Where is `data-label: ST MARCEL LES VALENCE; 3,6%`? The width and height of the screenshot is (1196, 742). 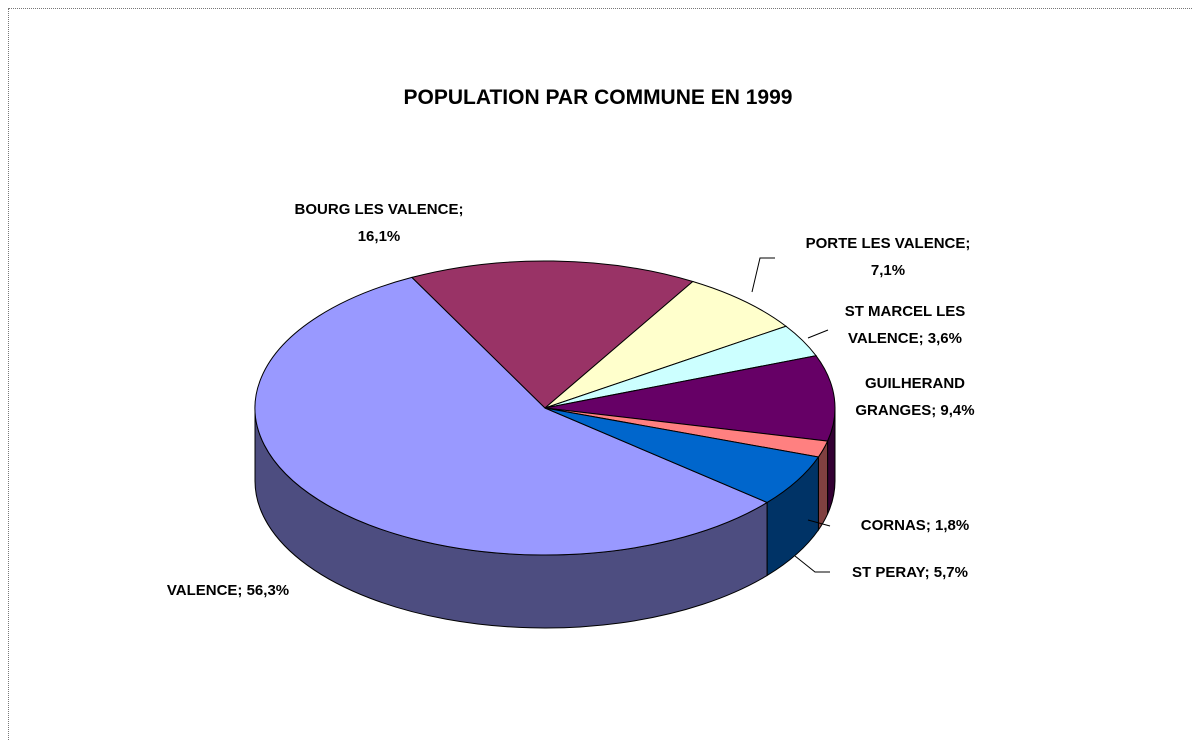
data-label: ST MARCEL LES VALENCE; 3,6% is located at coordinates (905, 325).